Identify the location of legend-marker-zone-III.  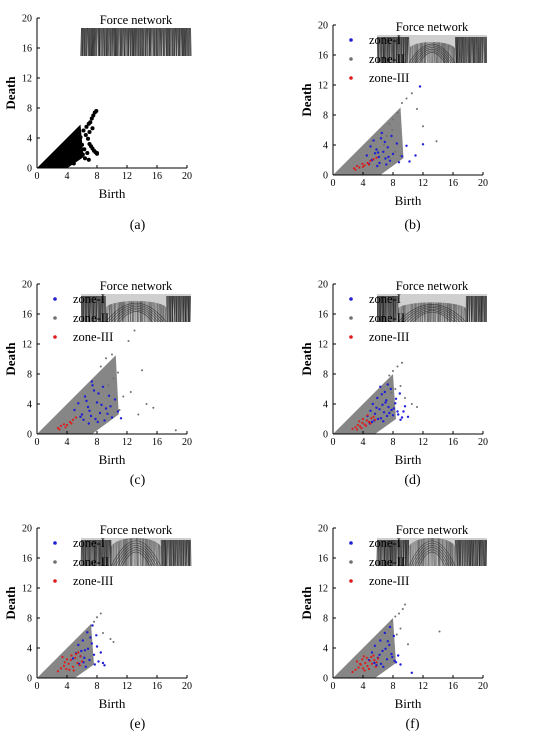
(351, 78).